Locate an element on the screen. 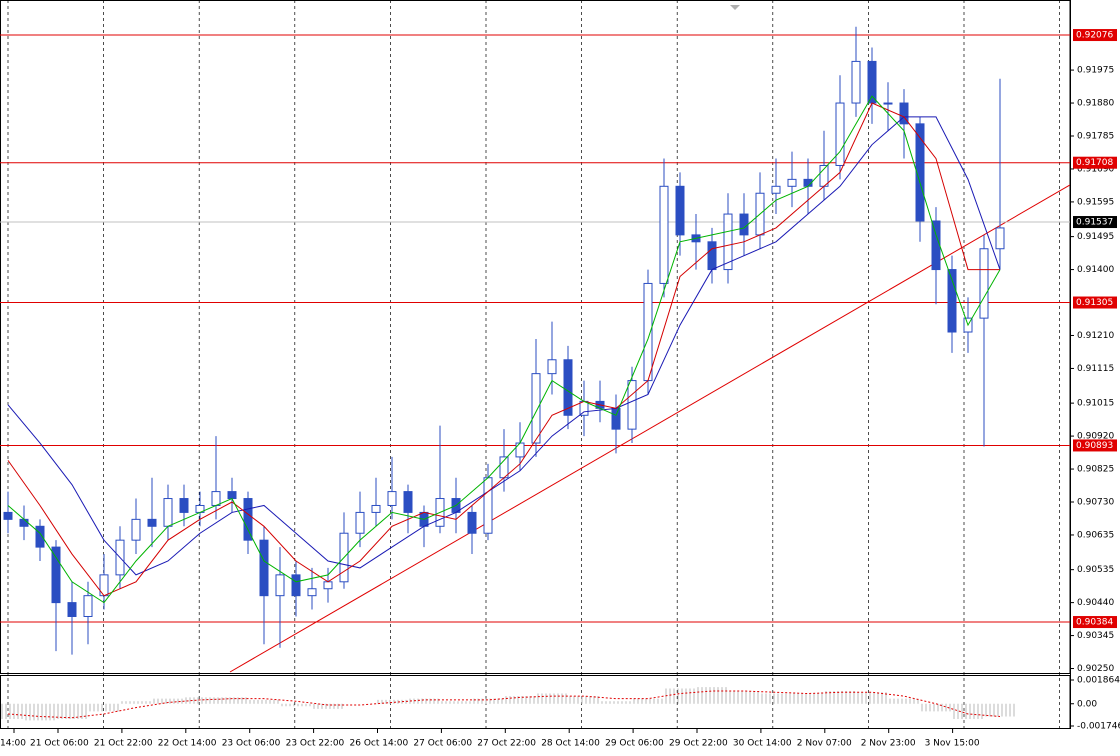 This screenshot has width=1120, height=756. y-tick-label: 0.90920 is located at coordinates (1095, 437).